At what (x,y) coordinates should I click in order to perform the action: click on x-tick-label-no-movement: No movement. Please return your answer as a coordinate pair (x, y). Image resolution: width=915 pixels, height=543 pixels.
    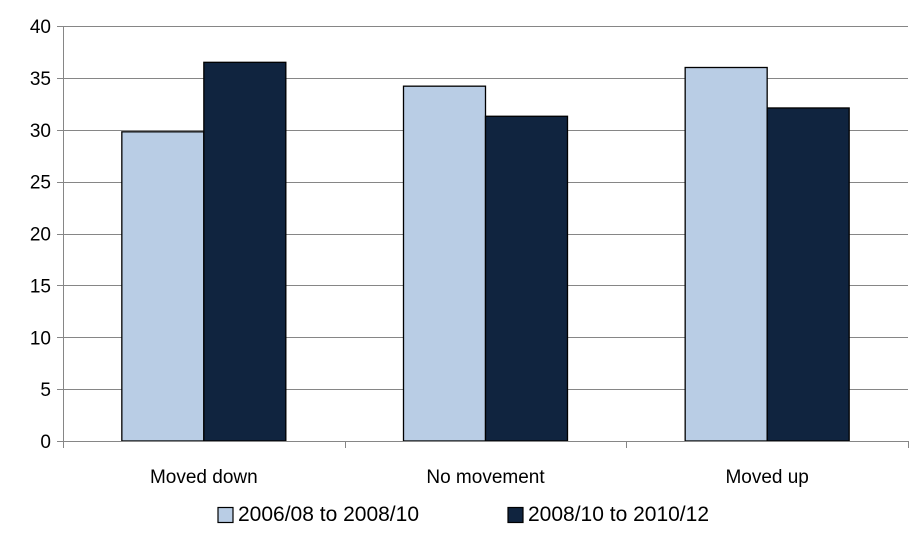
    Looking at the image, I should click on (485, 477).